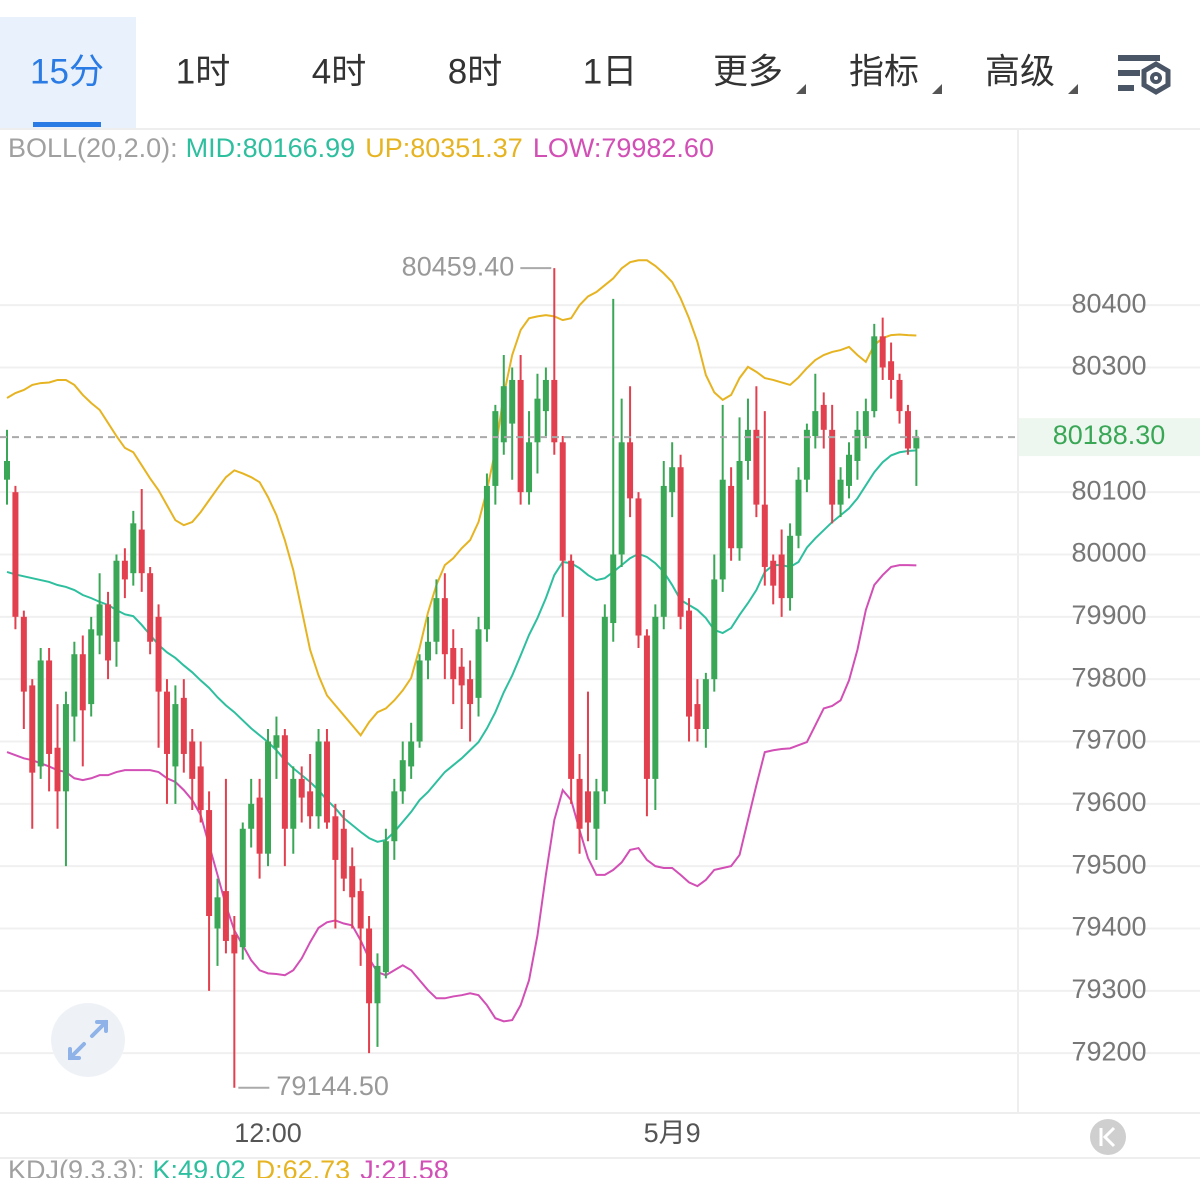 Image resolution: width=1200 pixels, height=1178 pixels. Describe the element at coordinates (1108, 1137) in the screenshot. I see `latest-button` at that location.